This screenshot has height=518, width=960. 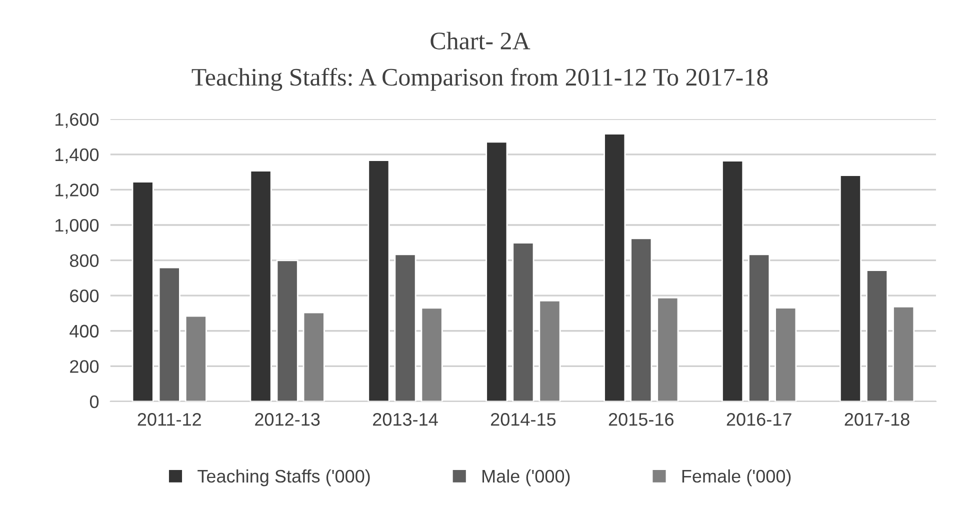 I want to click on y-tick-label: 600, so click(x=84, y=296).